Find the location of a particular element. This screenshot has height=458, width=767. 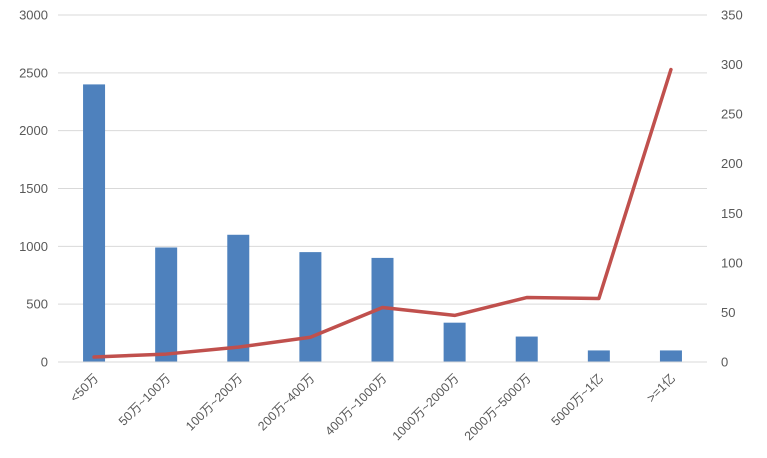

left-axis-tick-label: 500 is located at coordinates (37, 304).